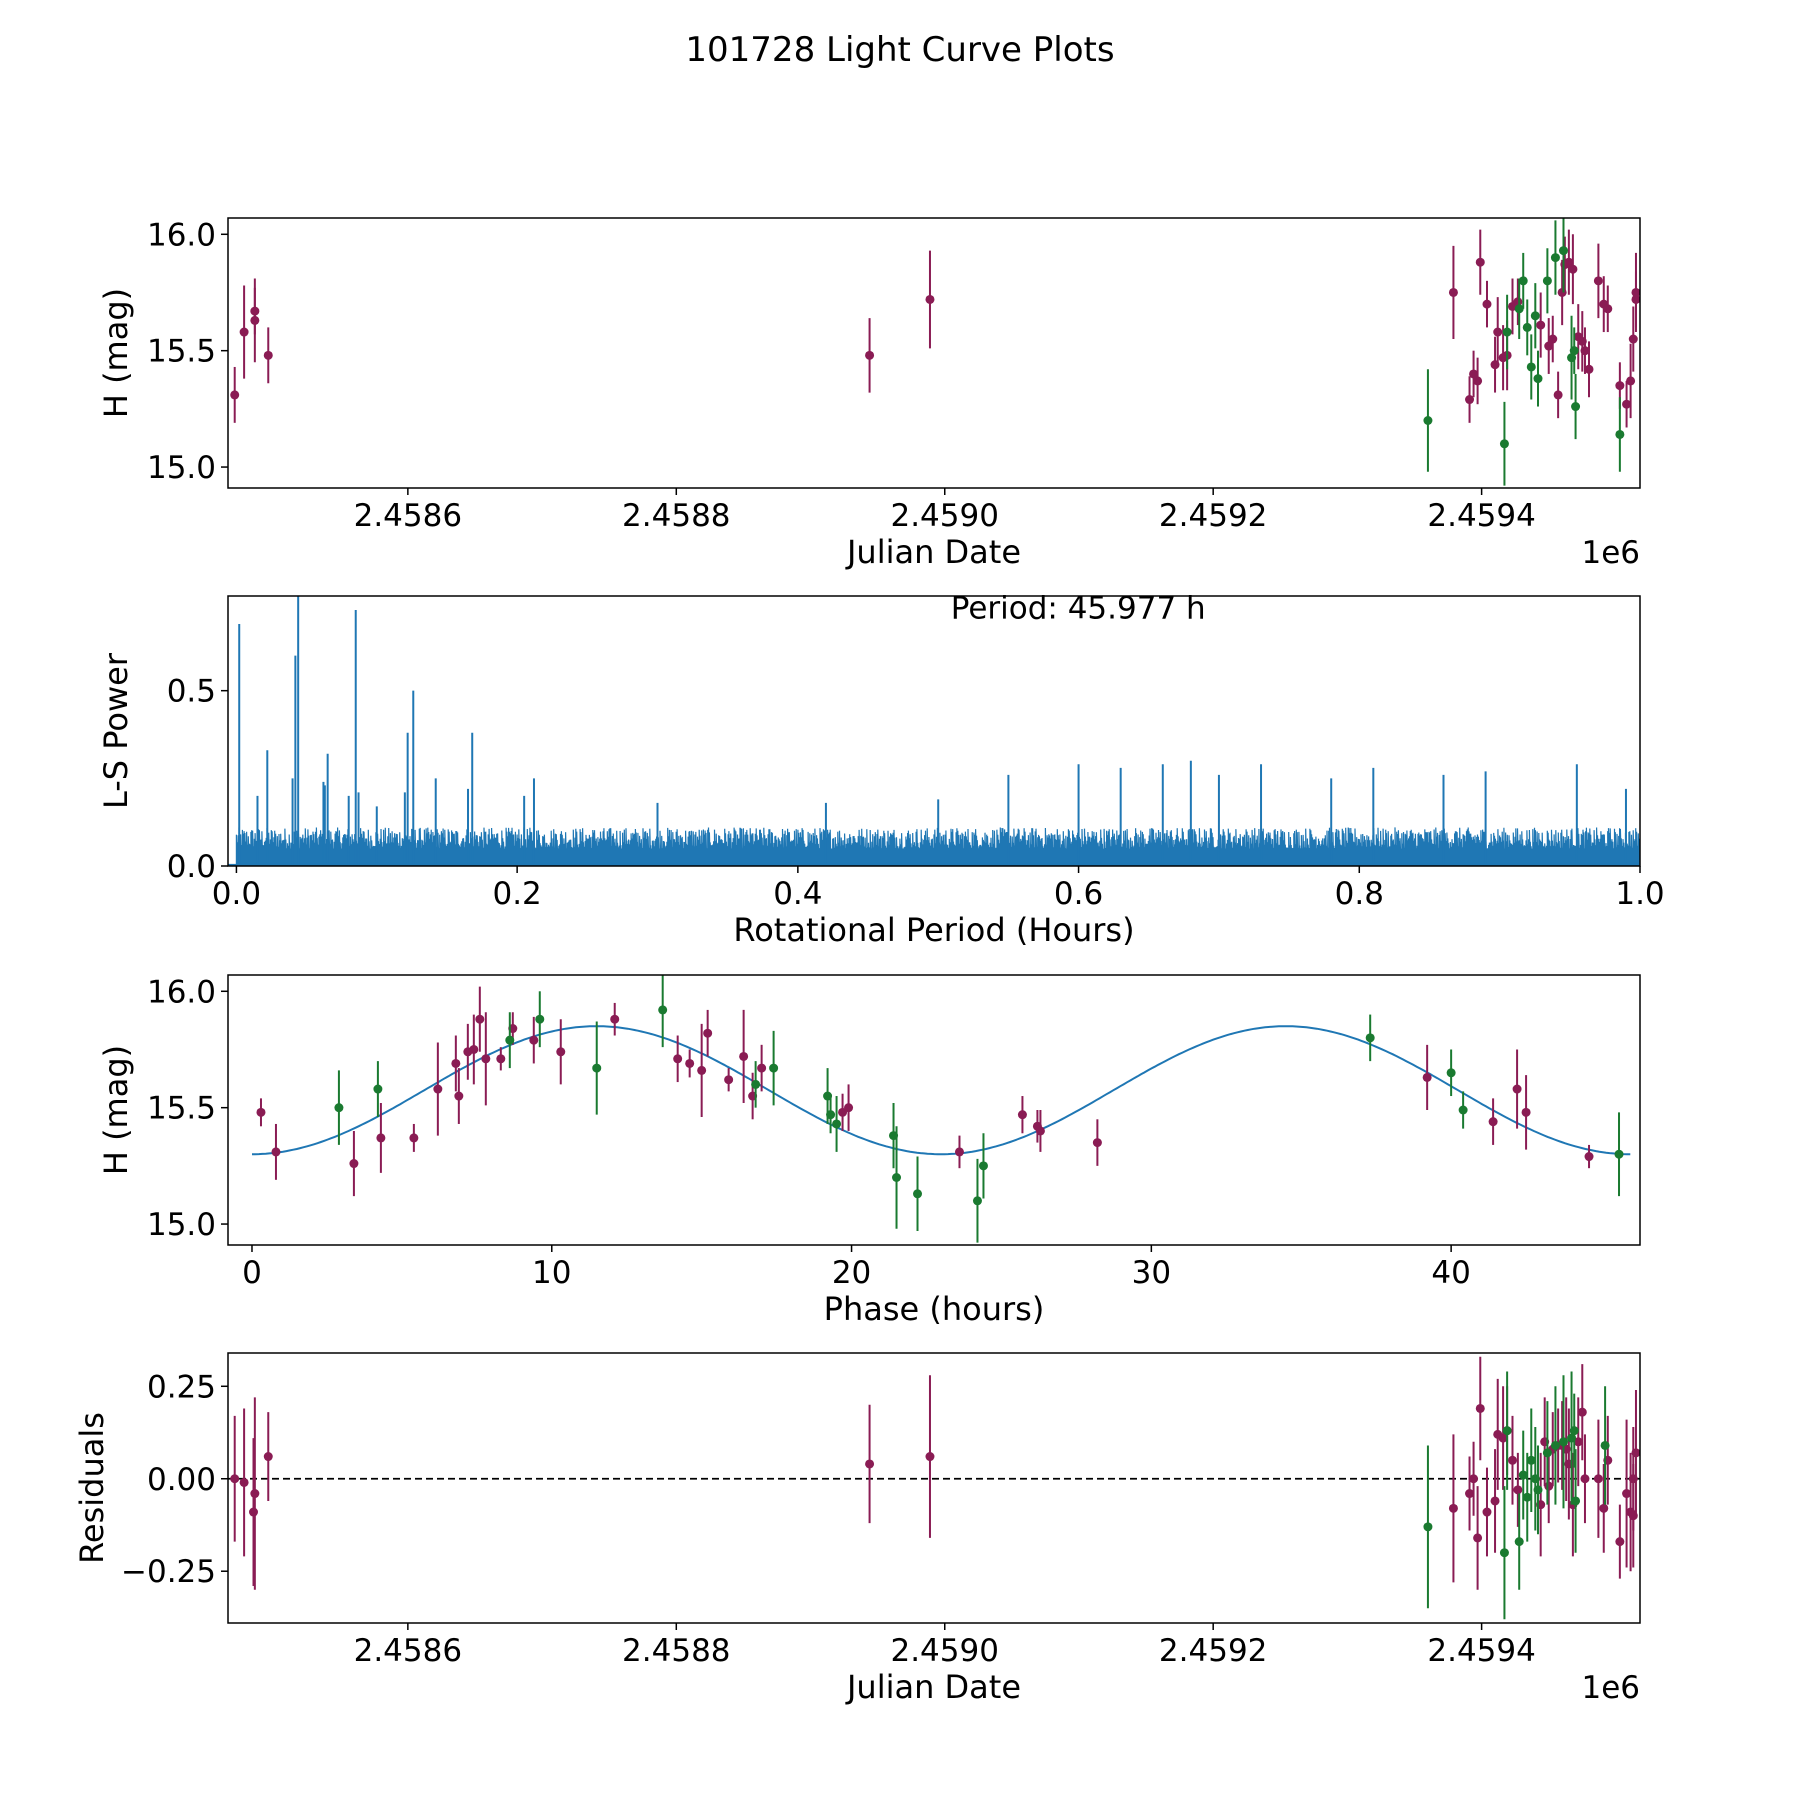 The width and height of the screenshot is (1800, 1800). What do you see at coordinates (191, 692) in the screenshot?
I see `y-tick-label: 0.5` at bounding box center [191, 692].